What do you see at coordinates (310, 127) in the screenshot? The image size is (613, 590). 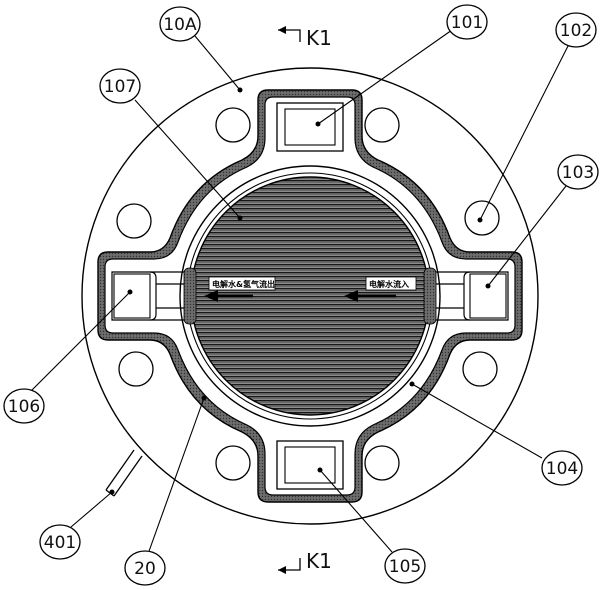 I see `port-top-inner` at bounding box center [310, 127].